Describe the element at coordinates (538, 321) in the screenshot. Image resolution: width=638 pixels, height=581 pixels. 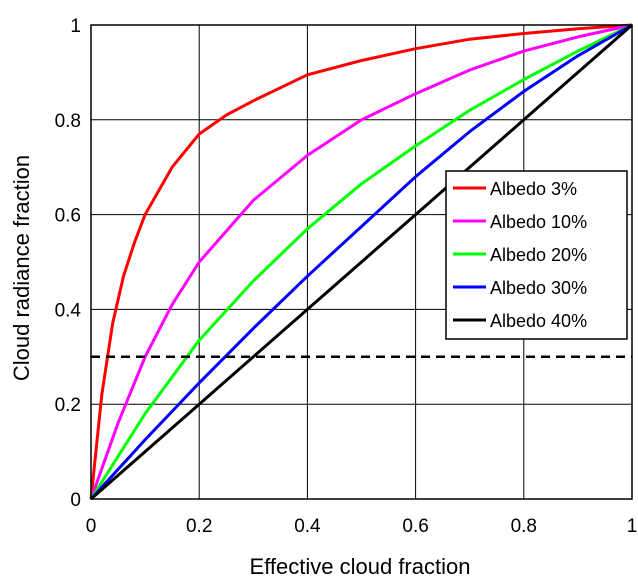
I see `legend-label-4: Albedo 40%` at that location.